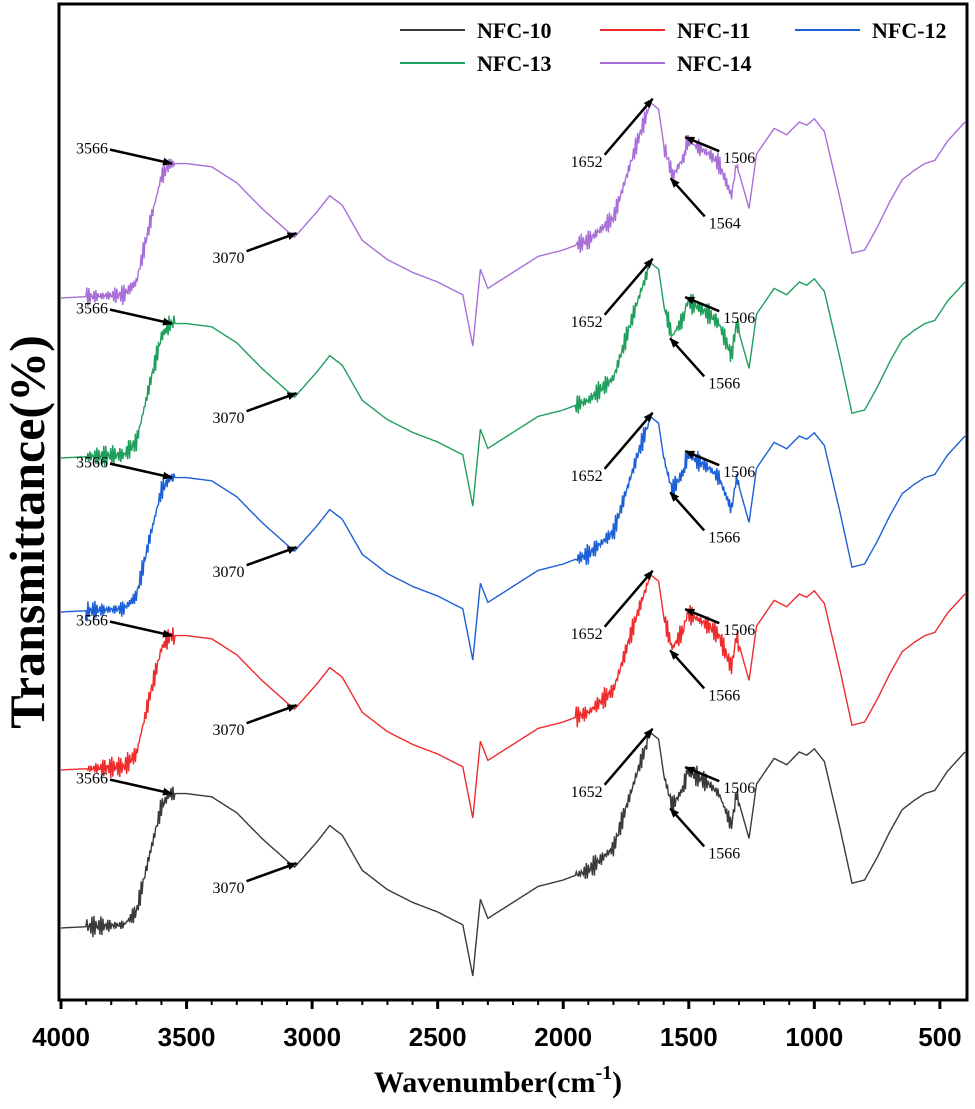 The image size is (975, 1109). What do you see at coordinates (713, 30) in the screenshot?
I see `legend-entry: NFC-11` at bounding box center [713, 30].